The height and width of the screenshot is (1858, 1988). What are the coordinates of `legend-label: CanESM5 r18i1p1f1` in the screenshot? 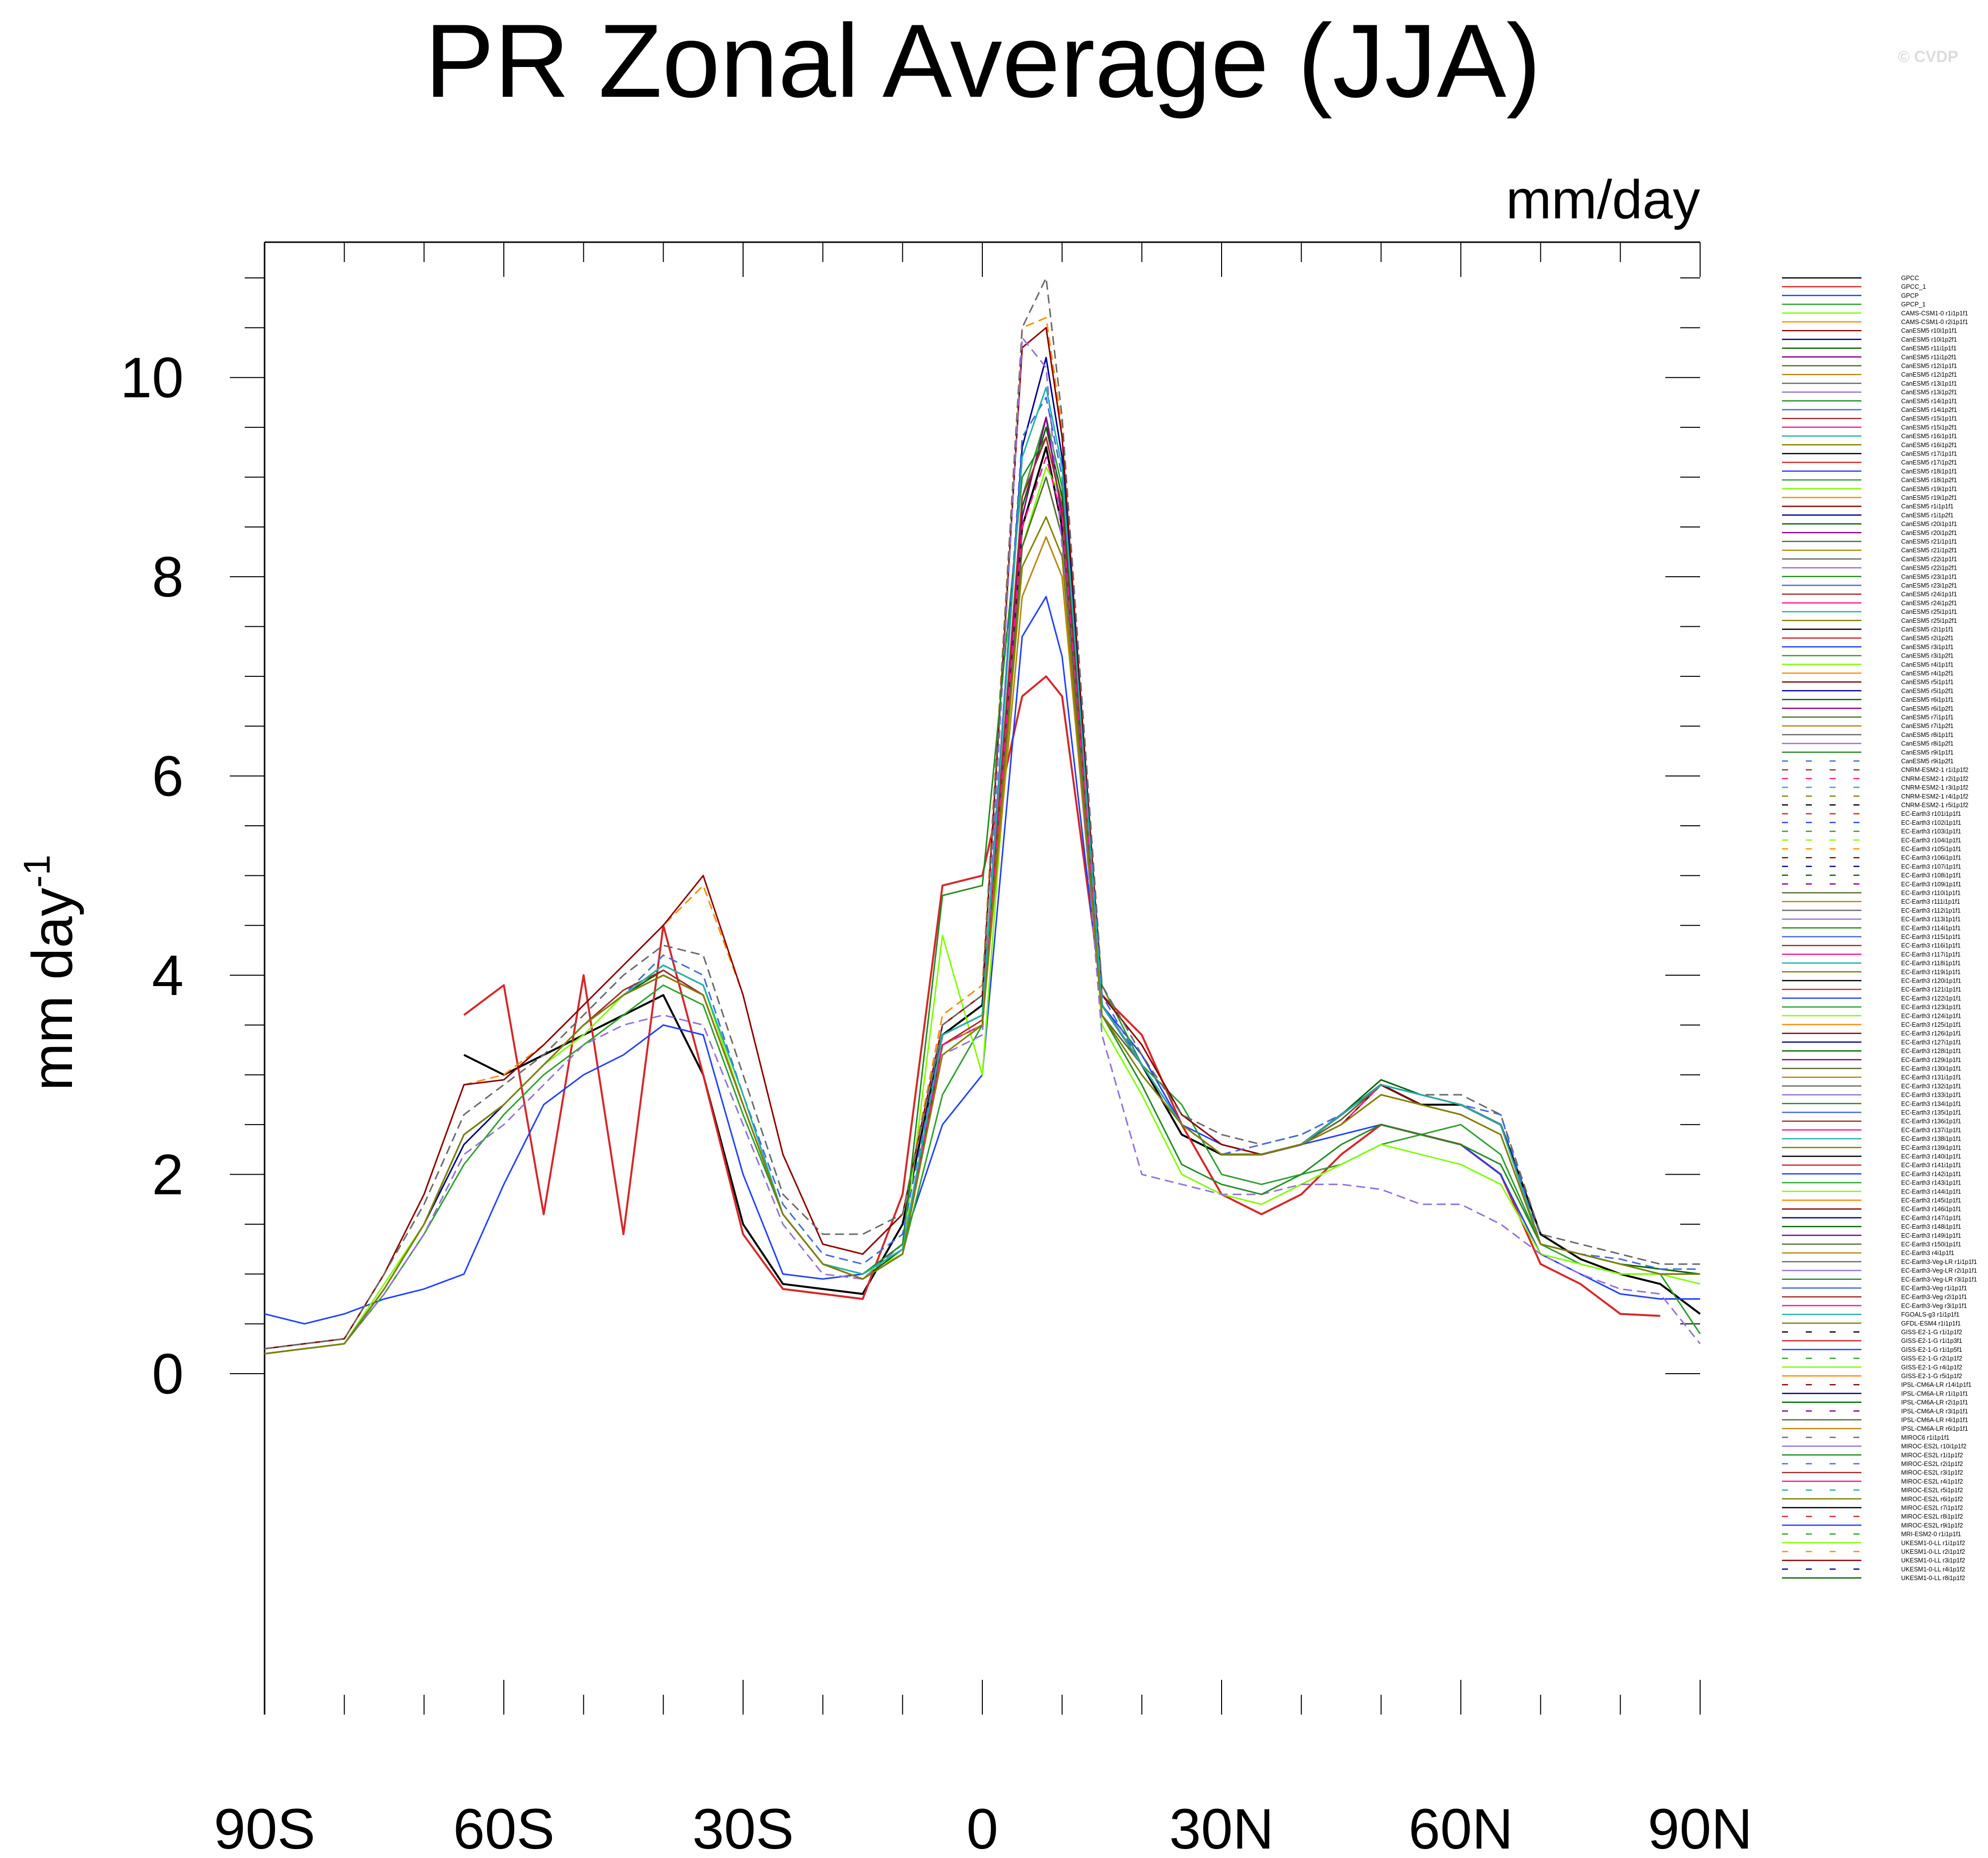 It's located at (1929, 472).